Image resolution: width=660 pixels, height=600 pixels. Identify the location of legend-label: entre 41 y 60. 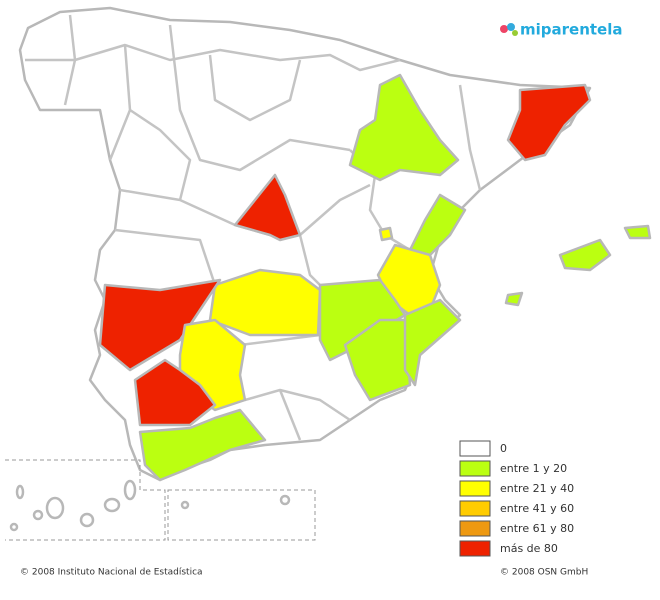
(537, 508).